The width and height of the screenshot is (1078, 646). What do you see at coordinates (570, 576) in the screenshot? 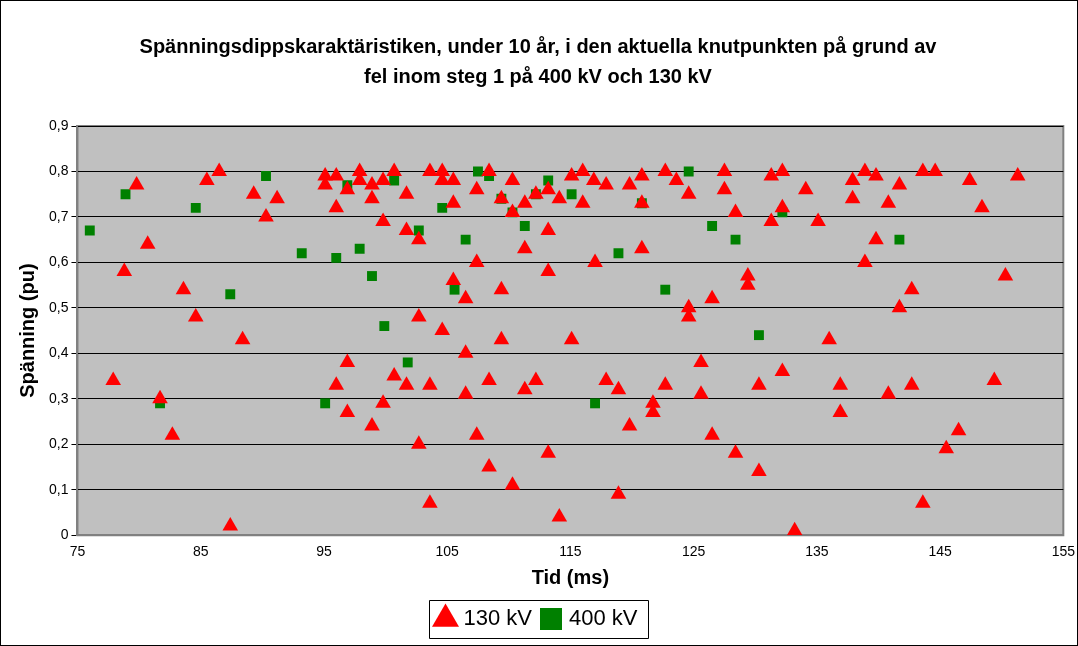
I see `x-axis-title: Tid (ms)` at bounding box center [570, 576].